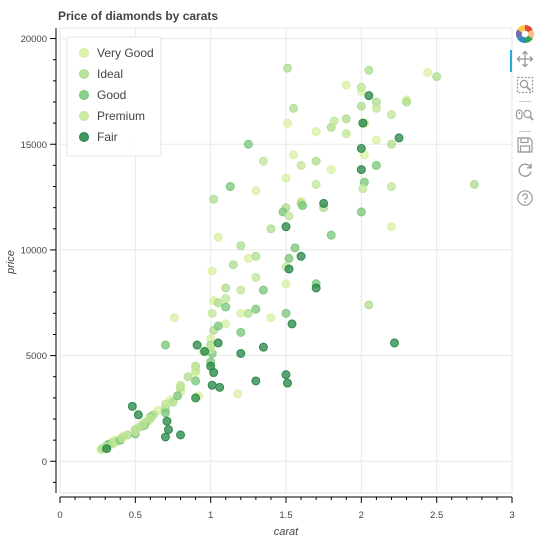 The width and height of the screenshot is (555, 540). I want to click on y-tick-label: 5000, so click(36, 356).